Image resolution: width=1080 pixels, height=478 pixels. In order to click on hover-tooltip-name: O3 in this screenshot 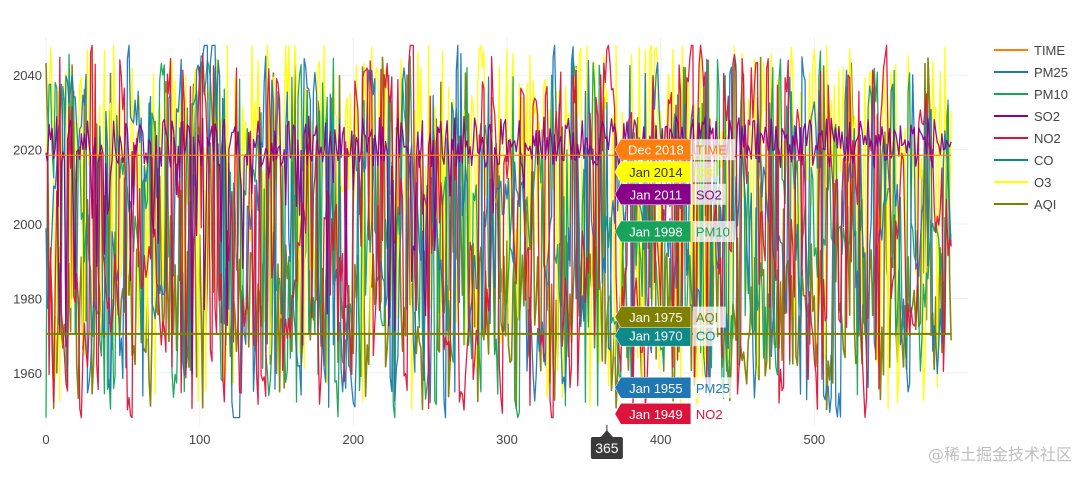, I will do `click(704, 172)`.